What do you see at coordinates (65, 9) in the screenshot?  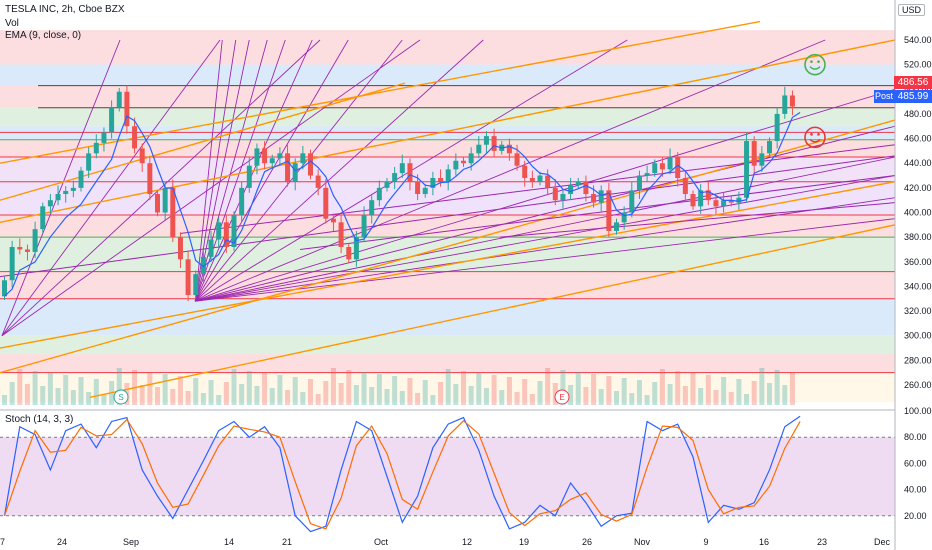 I see `symbol-title: TESLA INC, 2h, Cboe BZX` at bounding box center [65, 9].